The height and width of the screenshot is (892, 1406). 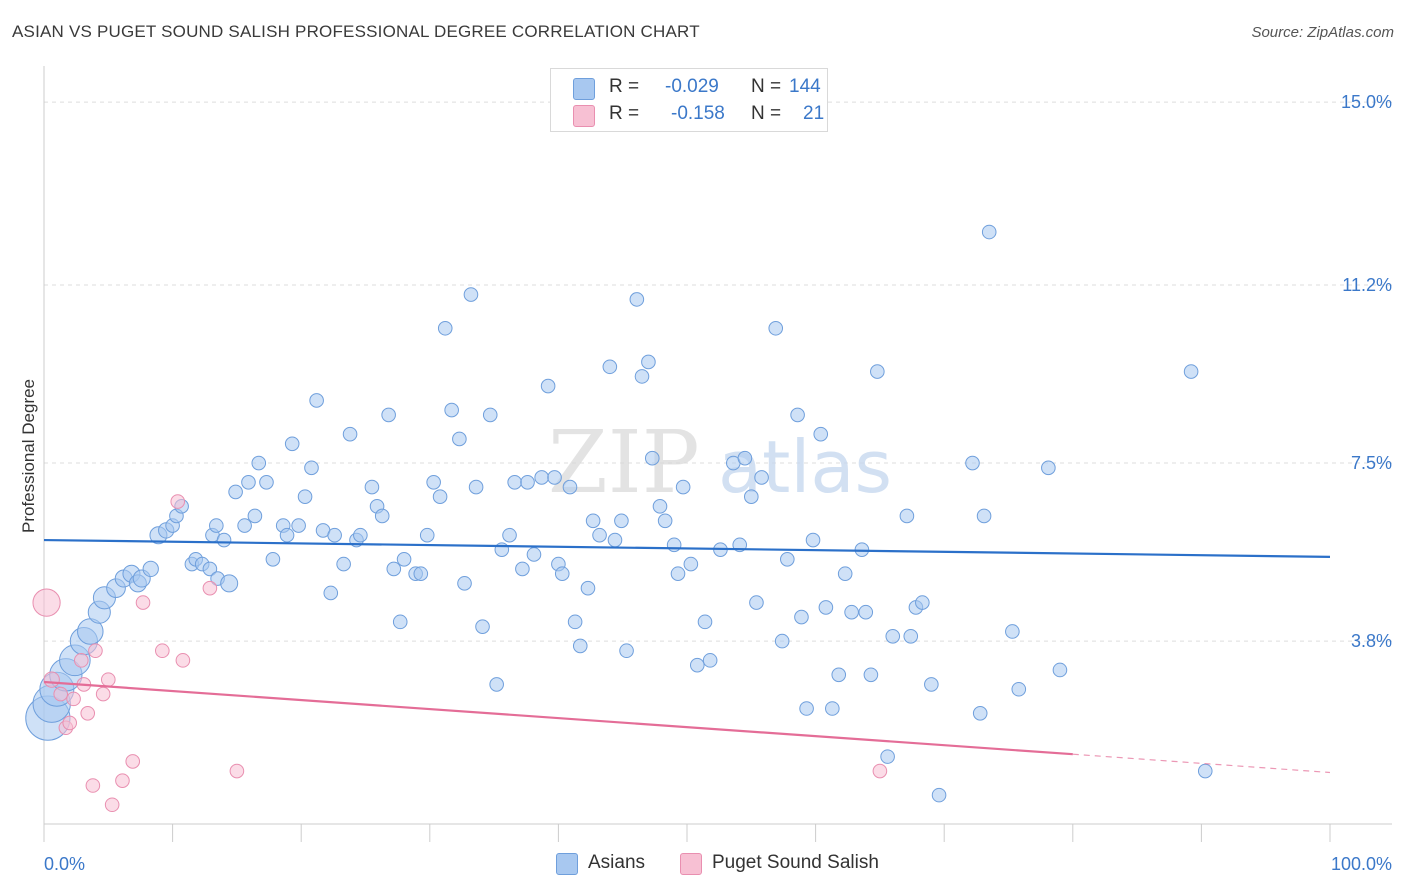 I want to click on stats-legend: R = -0.029 N = 144 R = -0.158 N = 21, so click(x=689, y=100).